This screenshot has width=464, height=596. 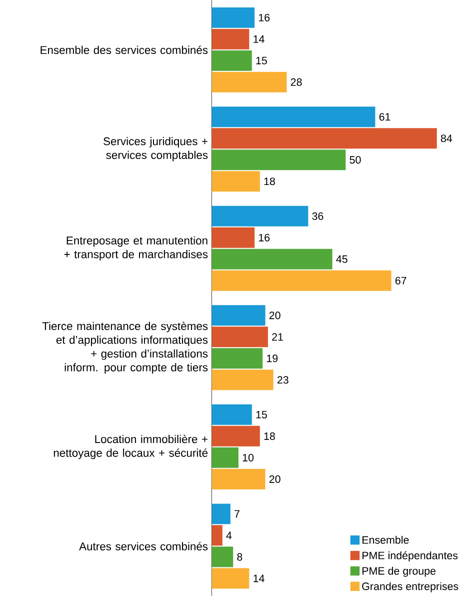 I want to click on data-label: 4, so click(x=229, y=536).